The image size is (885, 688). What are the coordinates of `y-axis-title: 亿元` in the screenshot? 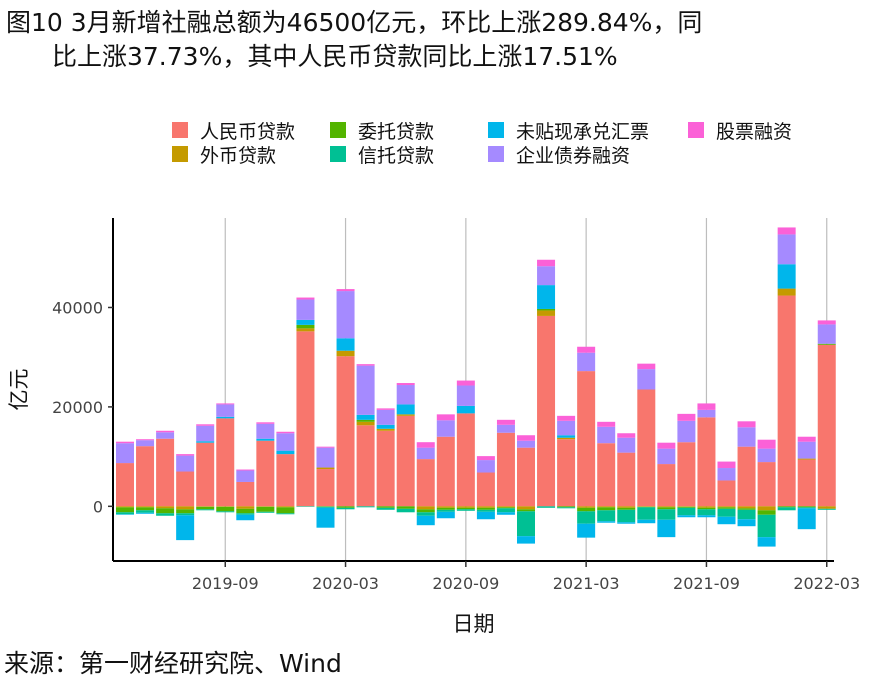 It's located at (19, 390).